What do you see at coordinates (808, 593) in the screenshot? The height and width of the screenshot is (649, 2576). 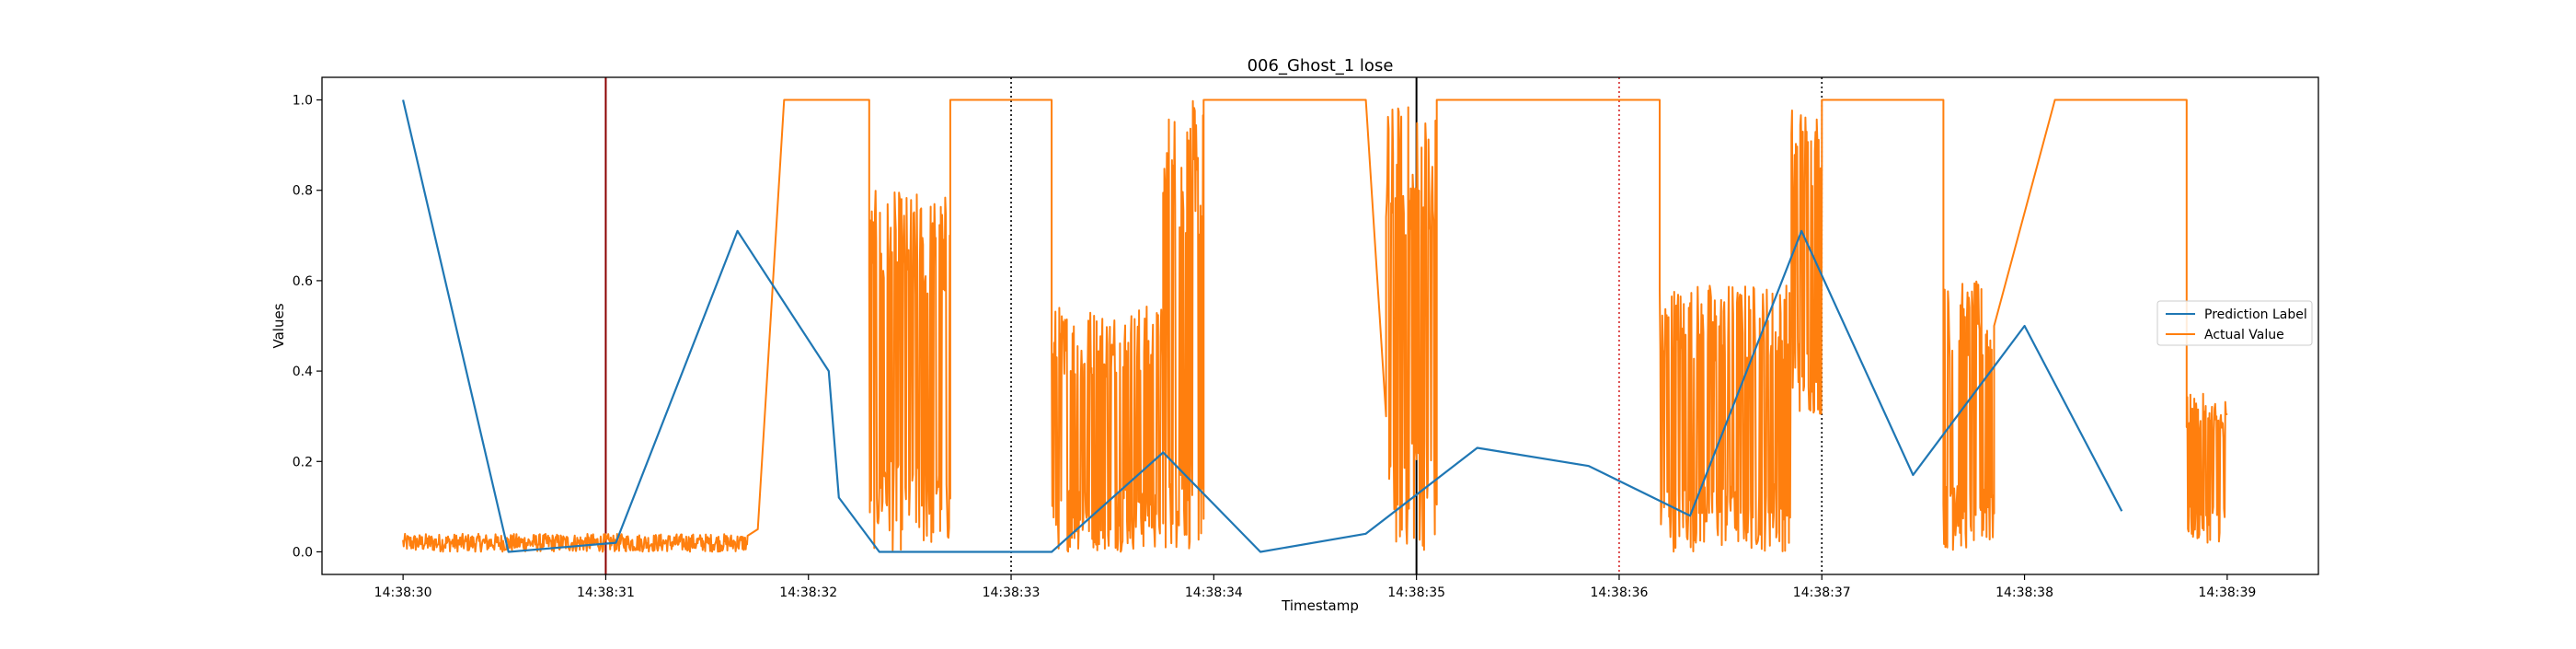 I see `x-tick-label: 14:38:32` at bounding box center [808, 593].